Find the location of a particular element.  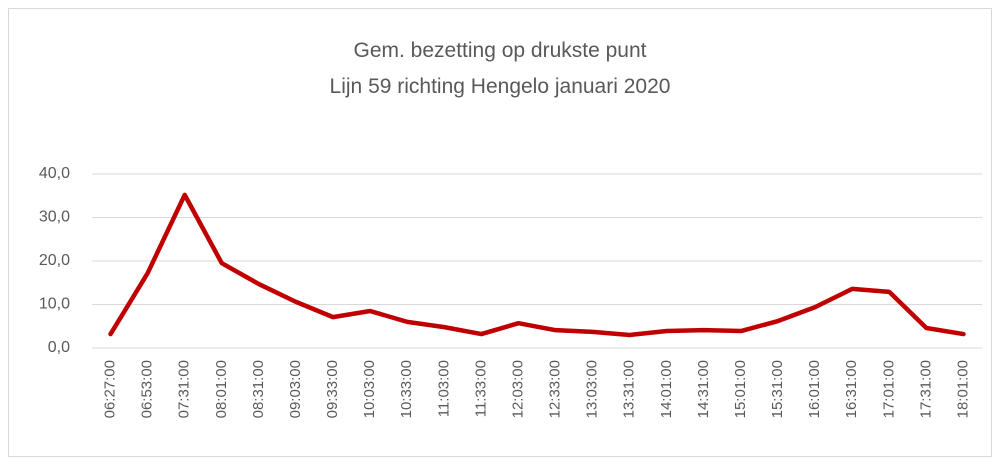

chart-title: Gem. bezetting op drukste punt is located at coordinates (499, 50).